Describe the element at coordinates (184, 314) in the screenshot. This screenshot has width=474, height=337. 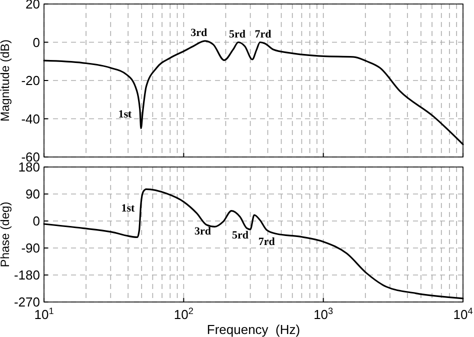
I see `x-tick-label: 10$^{2}$` at that location.